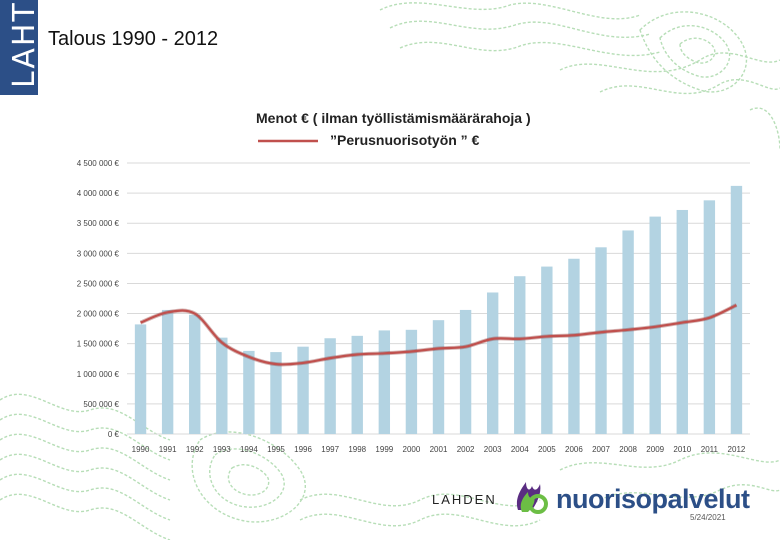 The width and height of the screenshot is (780, 540). I want to click on x-tick-label: 2010, so click(682, 449).